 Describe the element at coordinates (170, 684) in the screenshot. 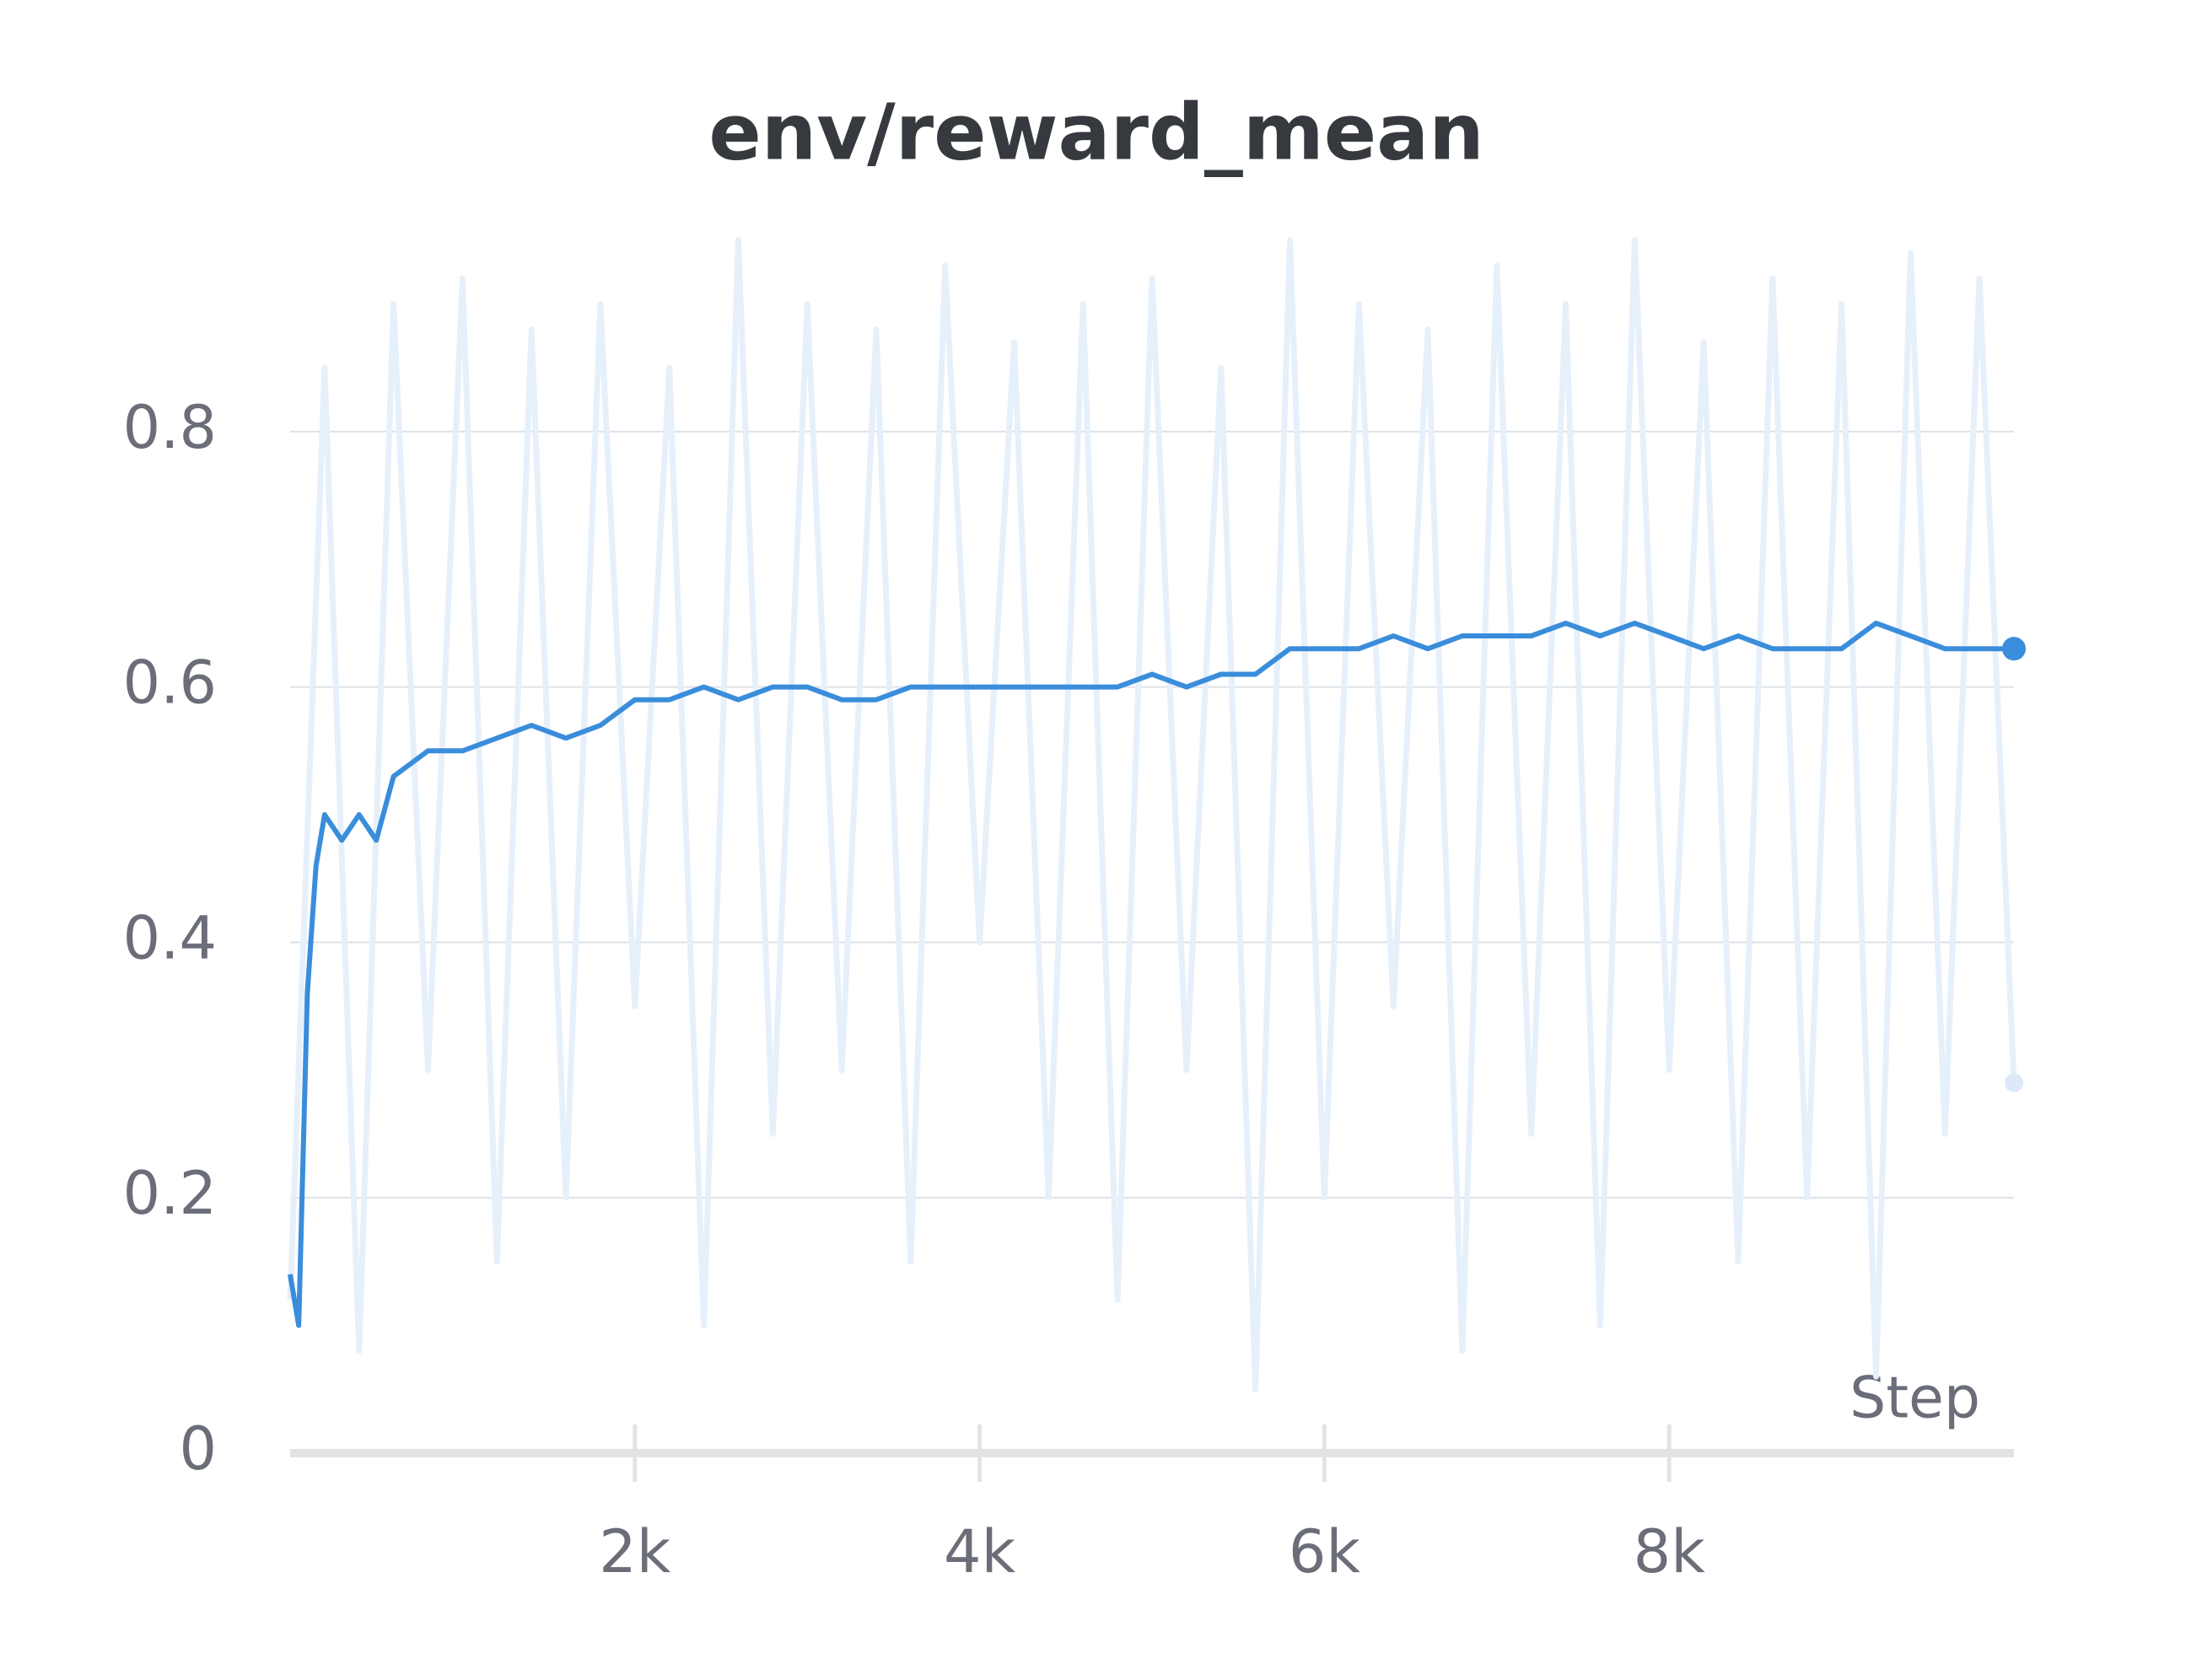

I see `y-tick-label: 0.6` at that location.